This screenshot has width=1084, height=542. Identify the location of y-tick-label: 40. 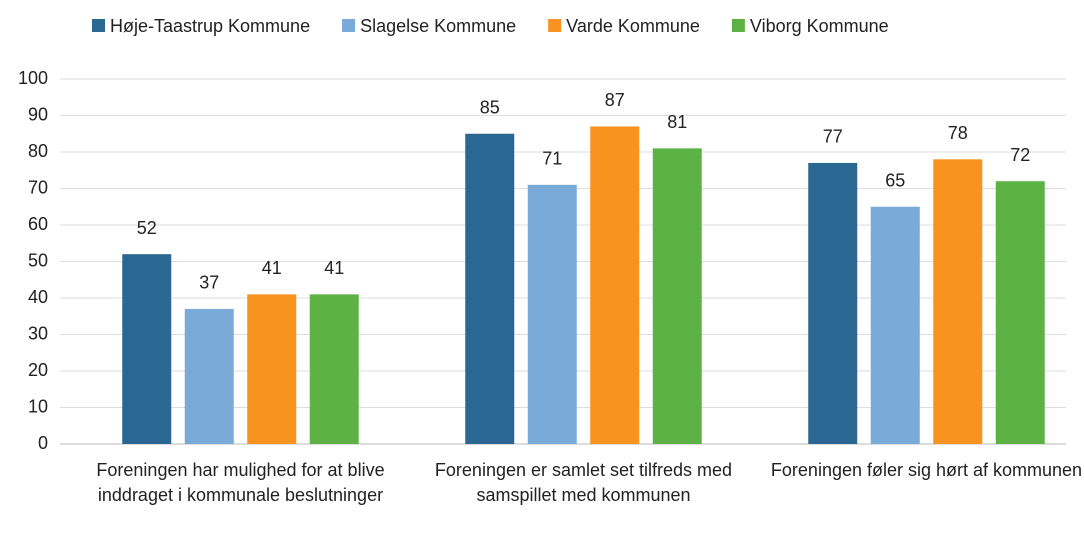
(38, 297).